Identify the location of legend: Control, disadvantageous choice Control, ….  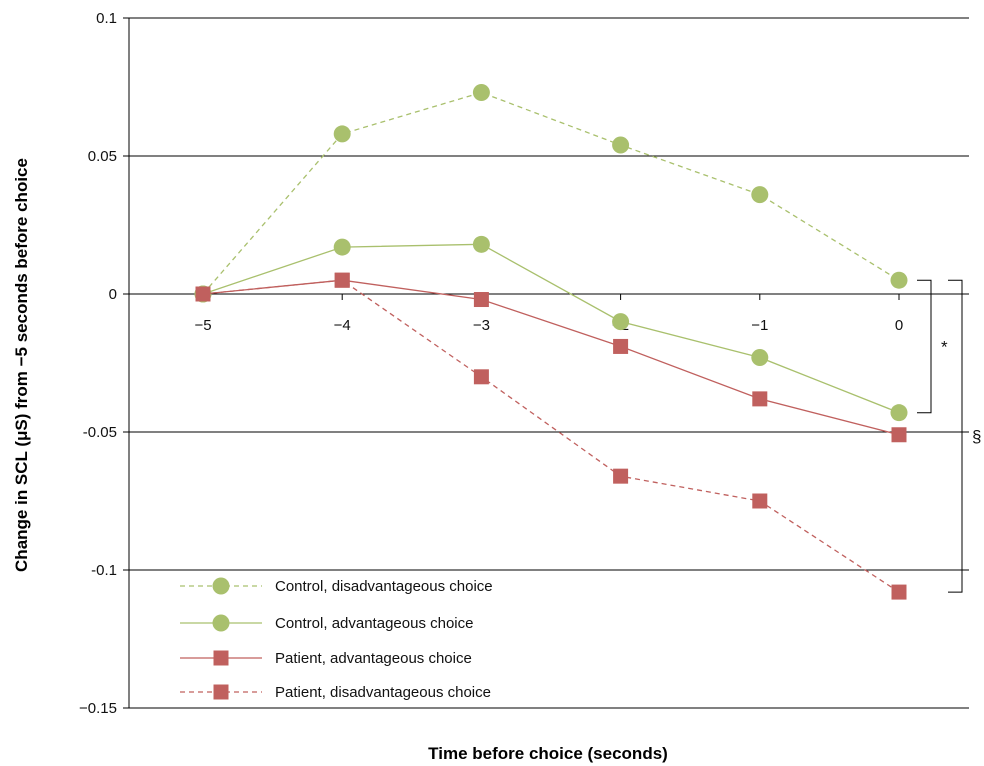
(336, 639).